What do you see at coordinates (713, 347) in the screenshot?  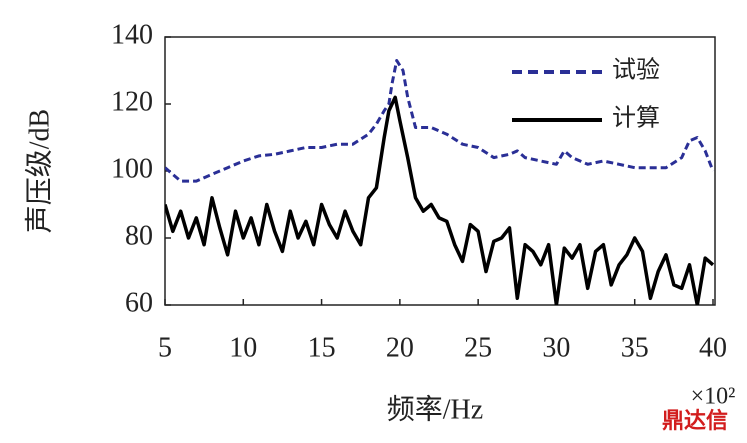 I see `x-tick-label: 40` at bounding box center [713, 347].